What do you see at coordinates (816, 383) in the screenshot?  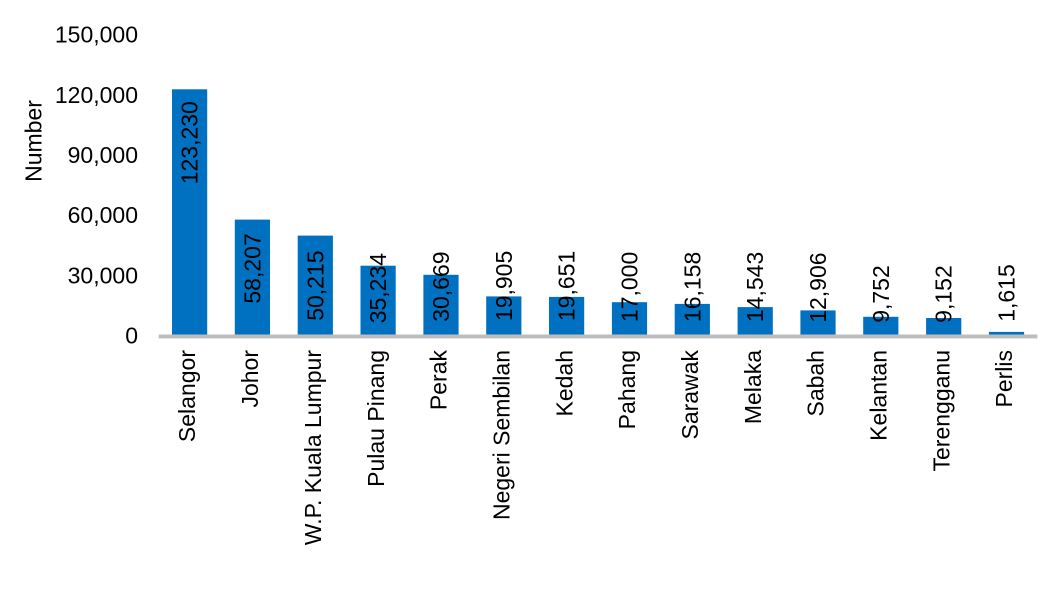 I see `svg-text: Sabah` at bounding box center [816, 383].